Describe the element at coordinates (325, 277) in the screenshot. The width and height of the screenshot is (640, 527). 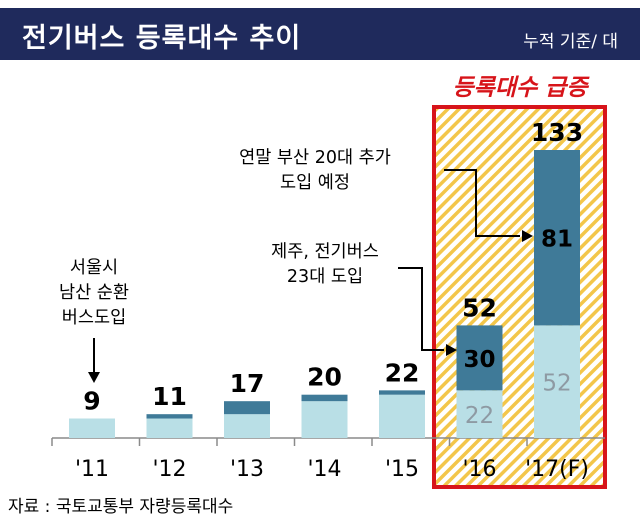
I see `annotation-jeju-line-2: 23대 도입` at that location.